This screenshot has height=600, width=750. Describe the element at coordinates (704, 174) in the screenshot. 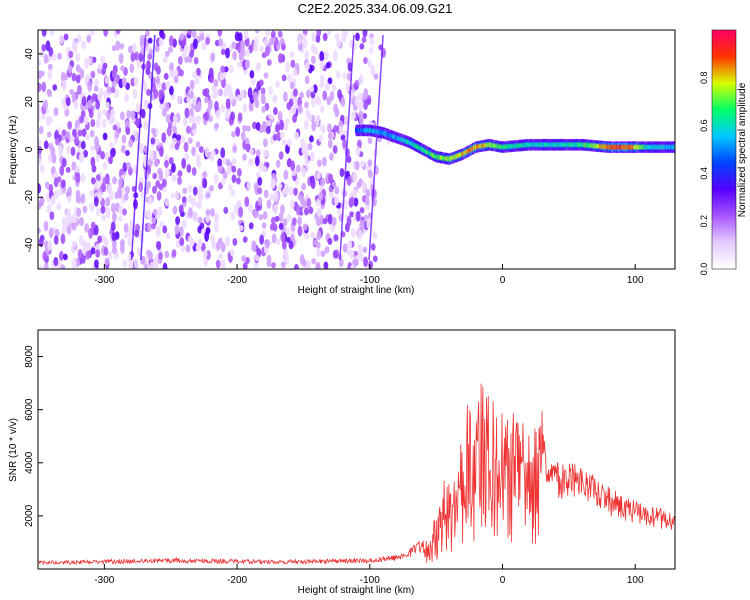

I see `colorbar-ticks: 0.0 0.2 0.4 0.6 0.8` at that location.